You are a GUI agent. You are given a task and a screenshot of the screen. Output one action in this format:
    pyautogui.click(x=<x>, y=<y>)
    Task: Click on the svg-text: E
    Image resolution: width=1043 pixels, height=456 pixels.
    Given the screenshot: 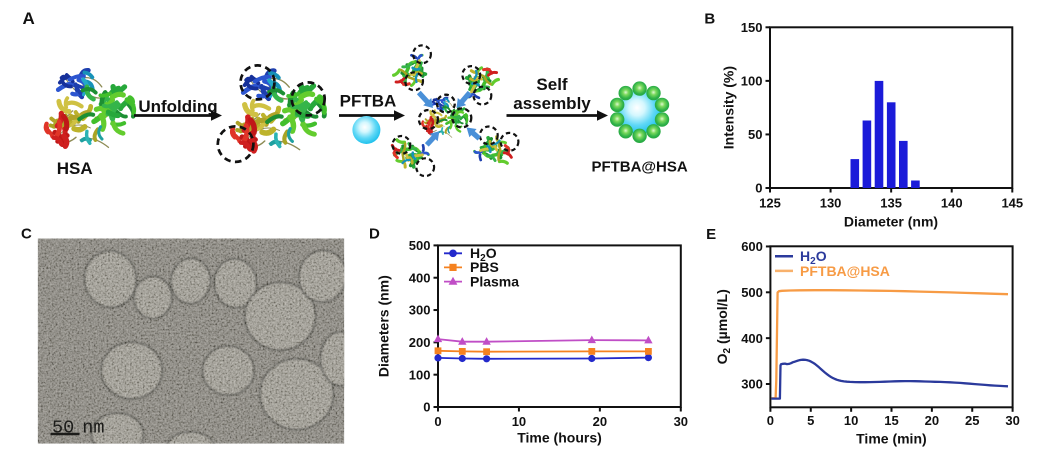 What is the action you would take?
    pyautogui.click(x=711, y=234)
    